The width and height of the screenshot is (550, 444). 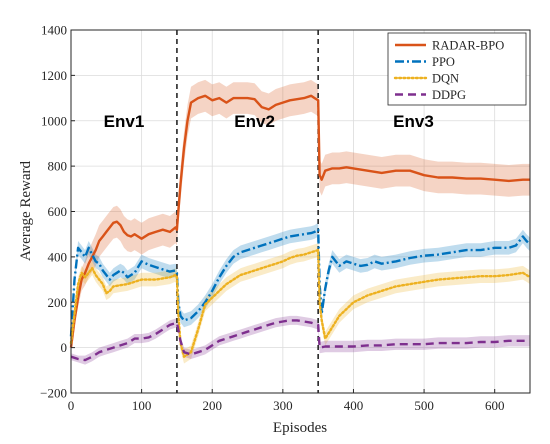 What do you see at coordinates (212, 405) in the screenshot?
I see `x-tick-label: 200` at bounding box center [212, 405].